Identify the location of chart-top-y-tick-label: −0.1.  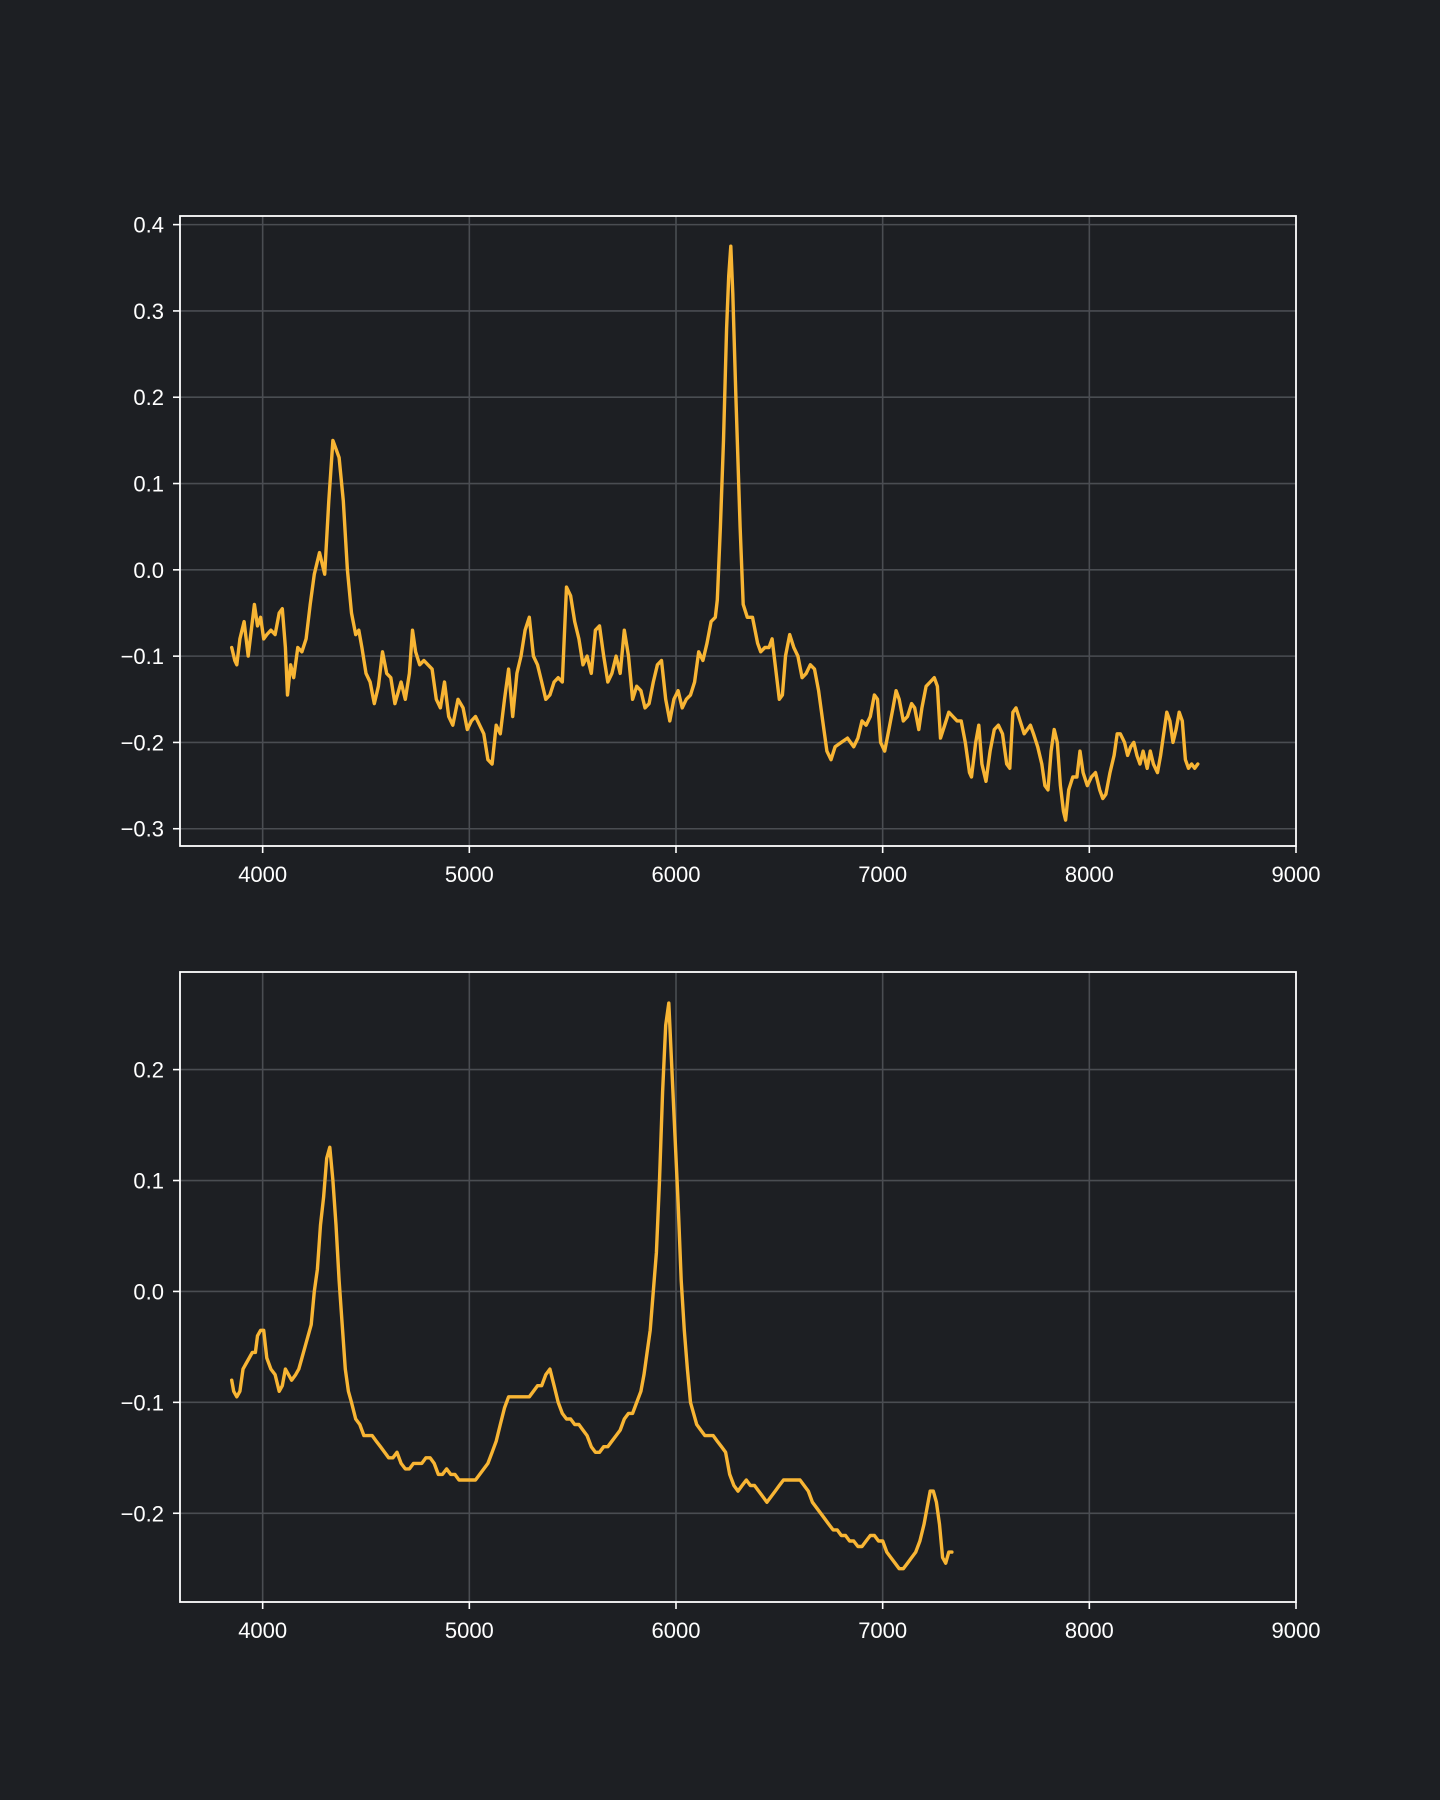
(142, 656).